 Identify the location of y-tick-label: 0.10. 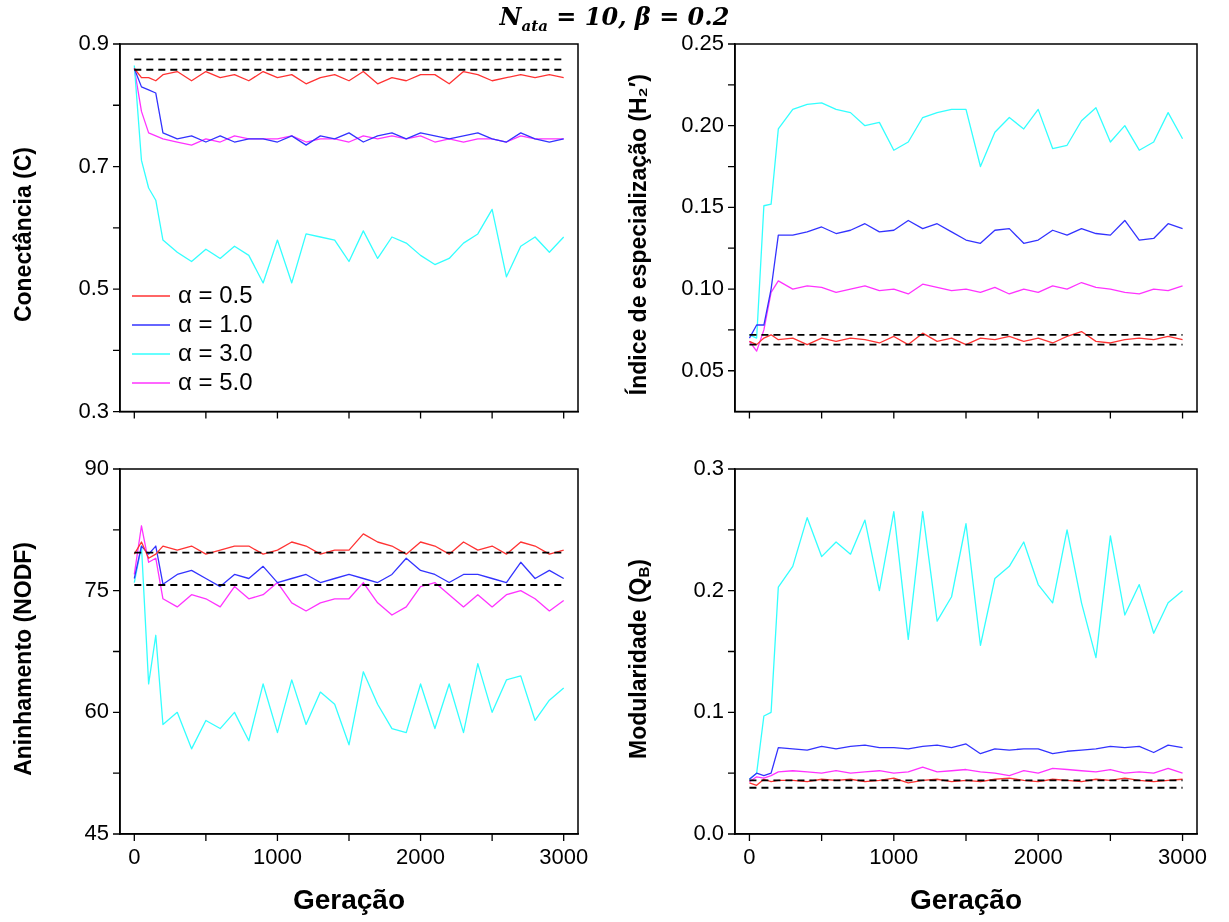
(702, 288).